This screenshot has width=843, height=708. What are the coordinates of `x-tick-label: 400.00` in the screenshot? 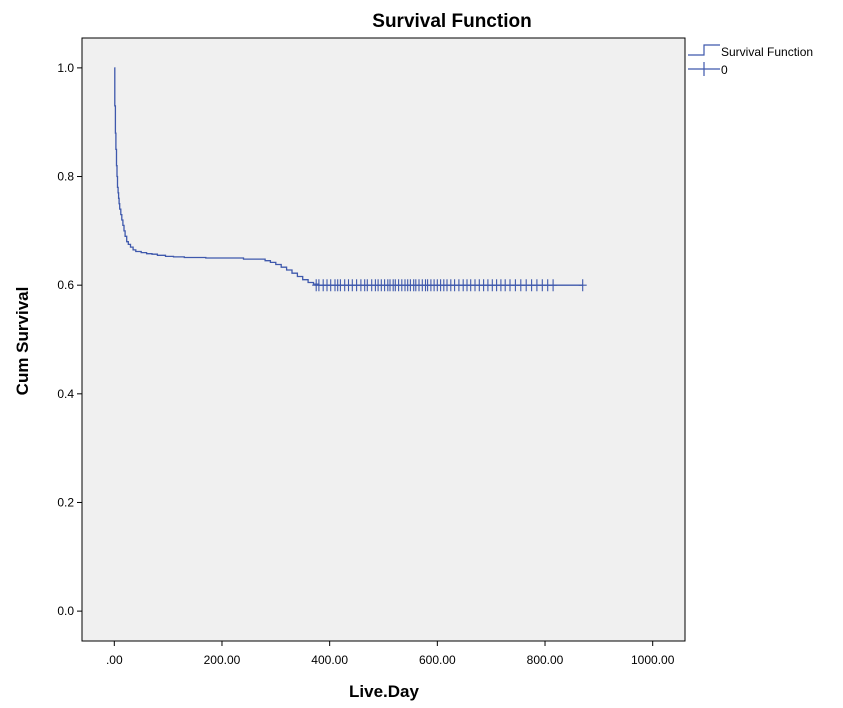 It's located at (329, 660).